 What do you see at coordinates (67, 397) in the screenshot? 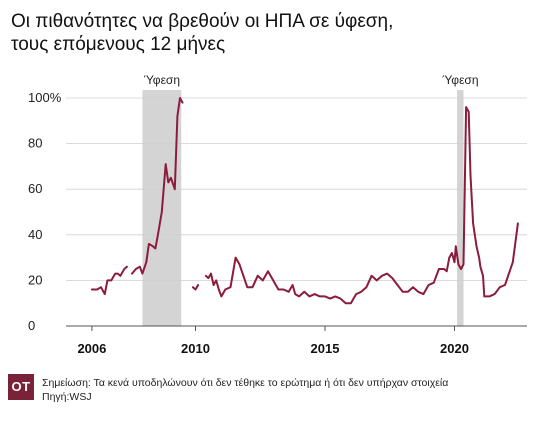
I see `footer-source: Πηγή:WSJ` at bounding box center [67, 397].